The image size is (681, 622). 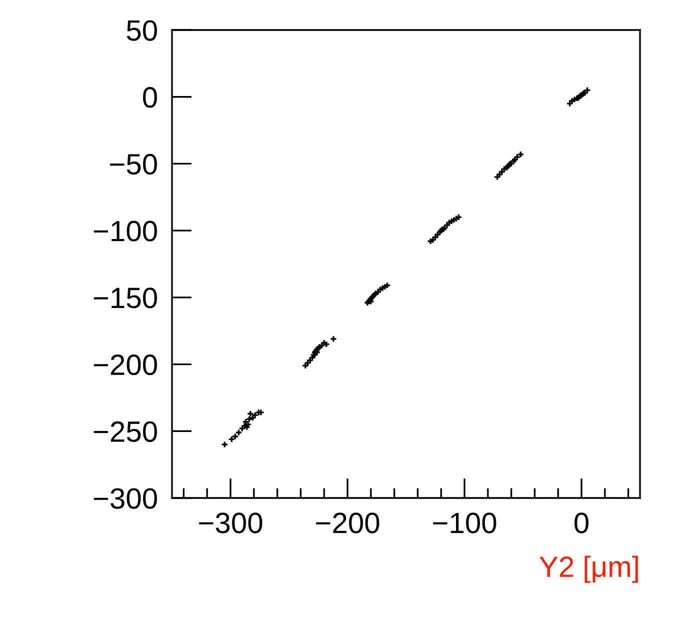 What do you see at coordinates (125, 498) in the screenshot?
I see `y-tick-label: −300` at bounding box center [125, 498].